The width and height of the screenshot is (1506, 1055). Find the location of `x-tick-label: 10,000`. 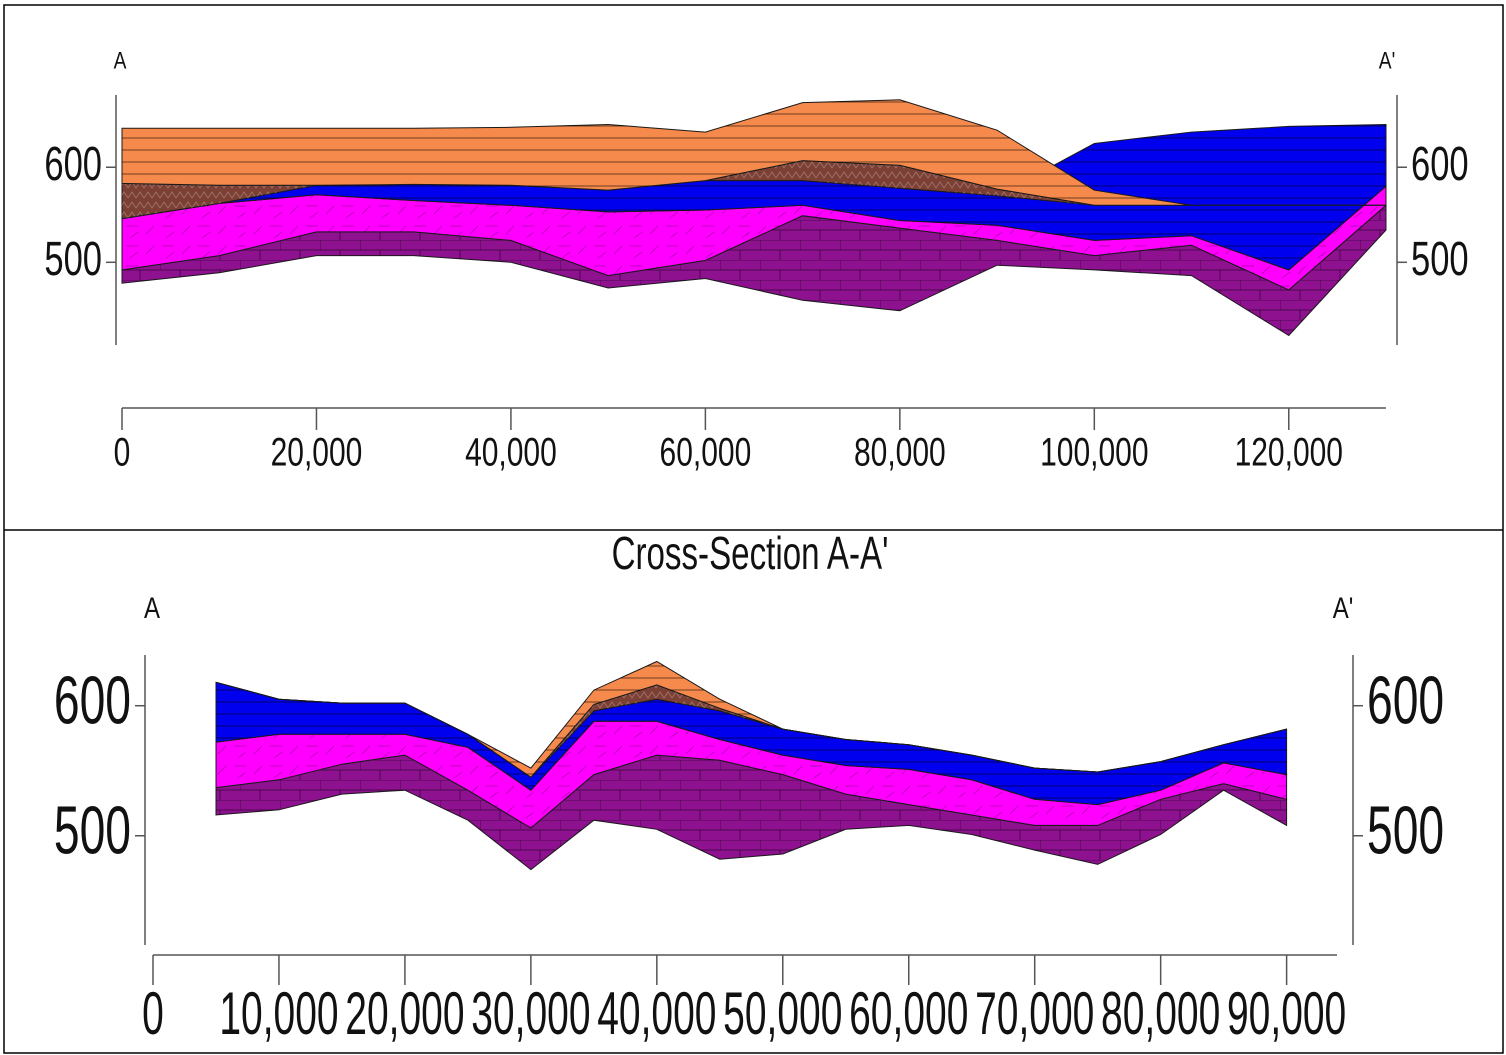

x-tick-label: 10,000 is located at coordinates (278, 1013).